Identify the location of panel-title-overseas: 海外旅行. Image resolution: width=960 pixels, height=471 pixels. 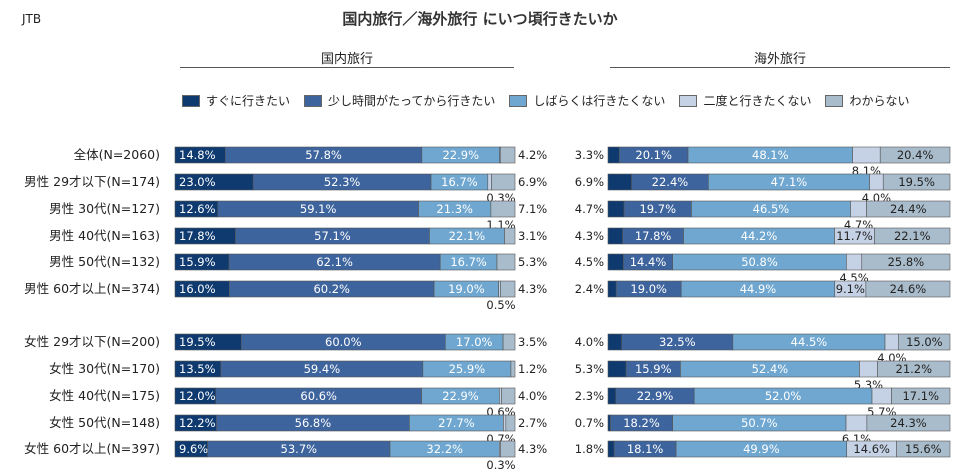
(779, 59).